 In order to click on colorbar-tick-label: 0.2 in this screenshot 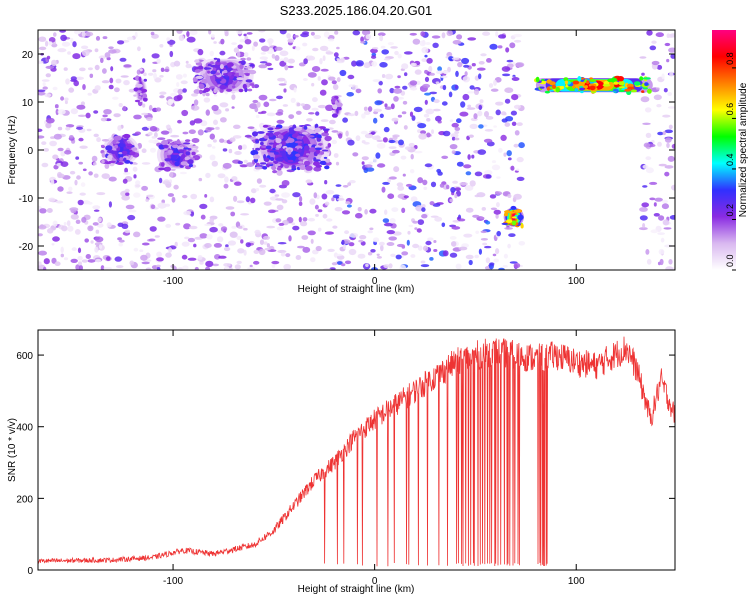, I will do `click(730, 210)`.